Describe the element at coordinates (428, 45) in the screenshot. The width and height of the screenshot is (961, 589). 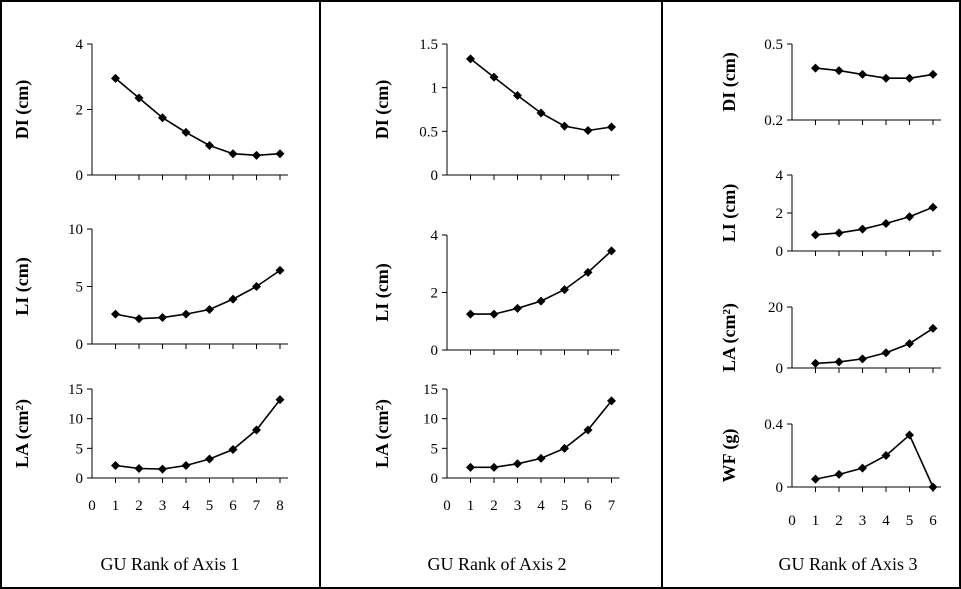
I see `y-tick-label: 1.5` at that location.